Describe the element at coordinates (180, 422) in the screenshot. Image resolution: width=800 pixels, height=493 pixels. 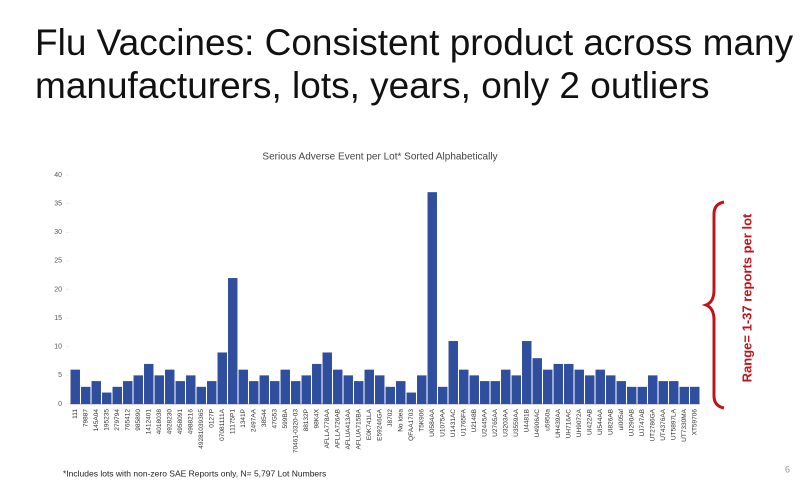
I see `x-tick-label: 4958091` at that location.